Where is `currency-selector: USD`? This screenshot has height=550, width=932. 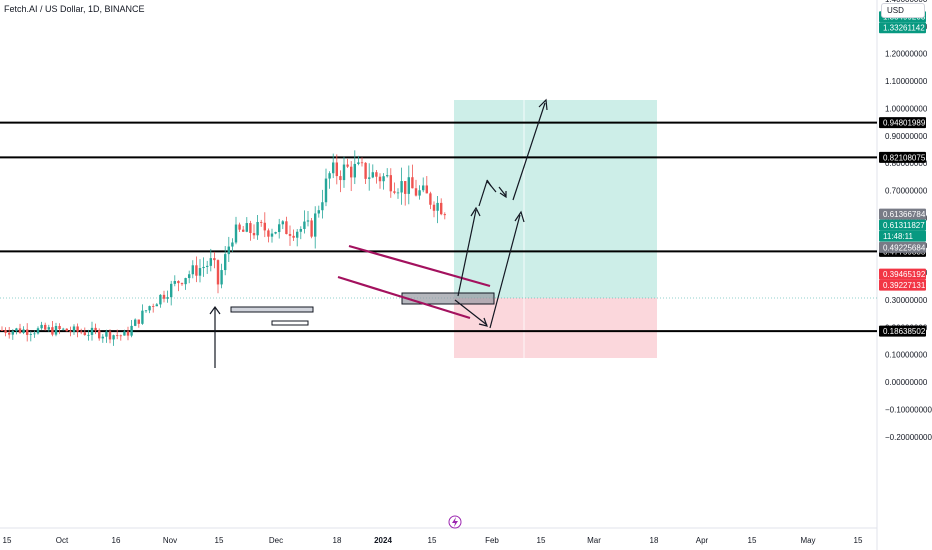
currency-selector: USD is located at coordinates (903, 10).